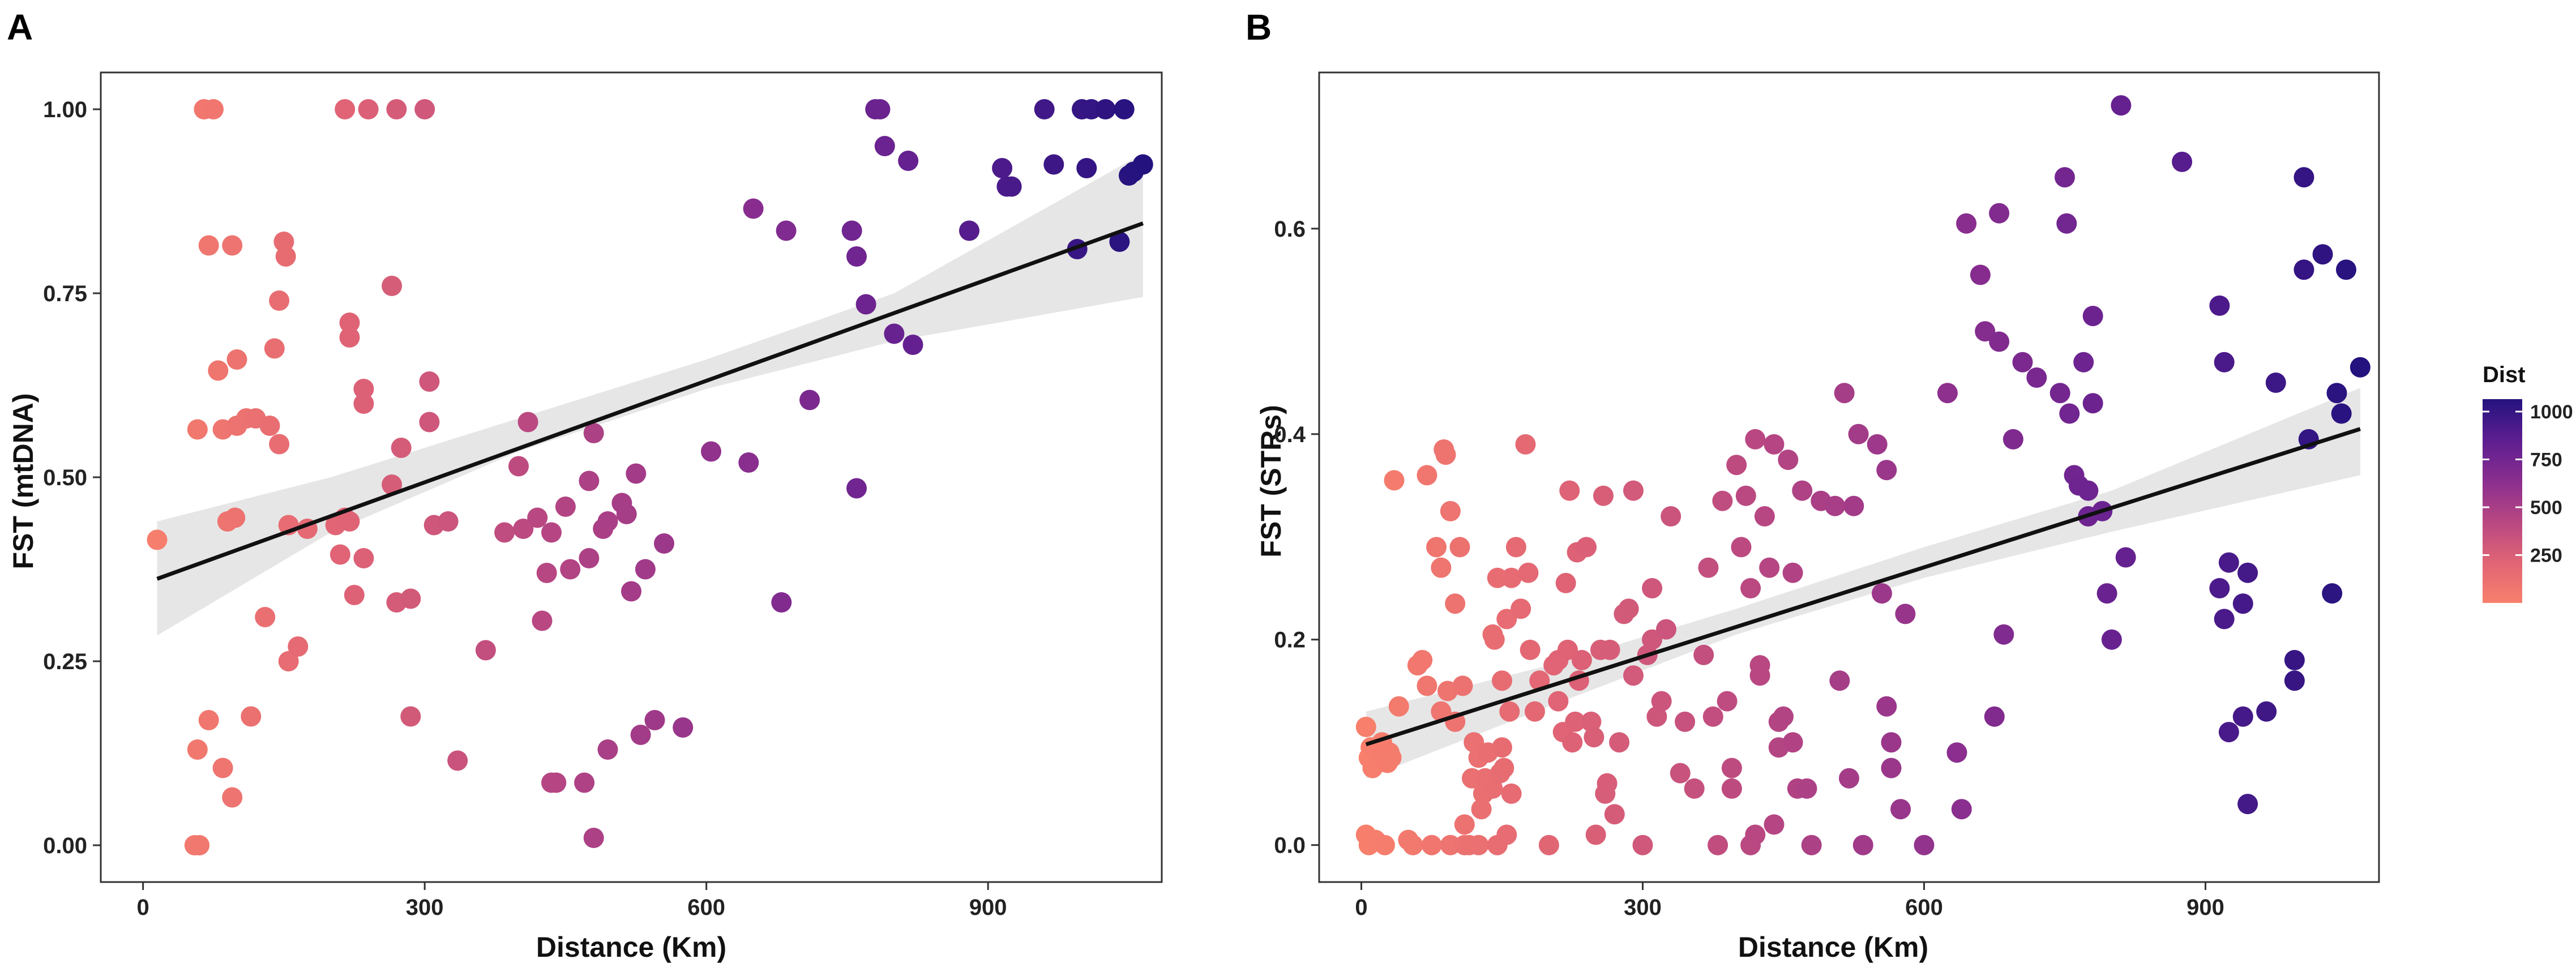 This screenshot has height=963, width=2576. Describe the element at coordinates (1290, 230) in the screenshot. I see `y-tick-label: 0.6` at that location.